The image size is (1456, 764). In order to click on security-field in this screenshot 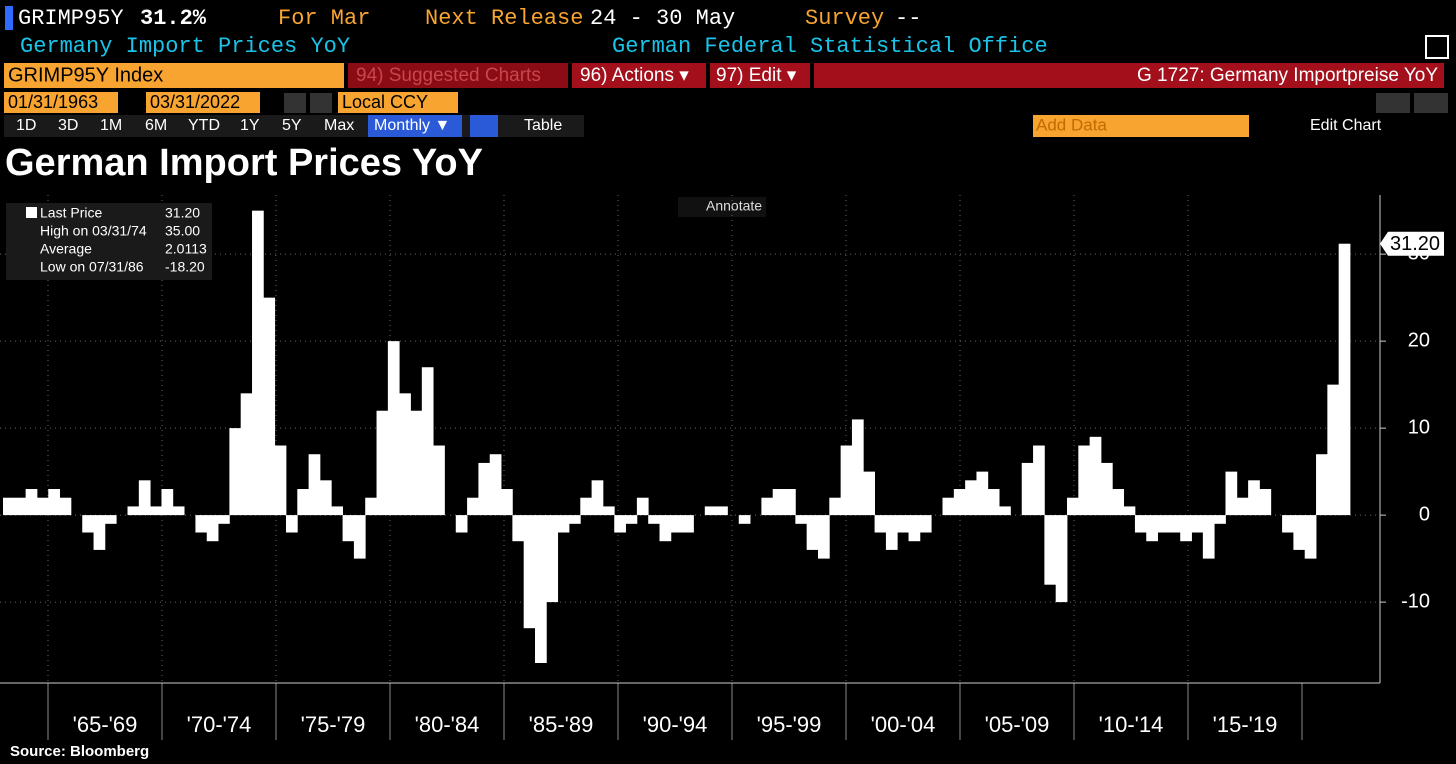, I will do `click(174, 75)`.